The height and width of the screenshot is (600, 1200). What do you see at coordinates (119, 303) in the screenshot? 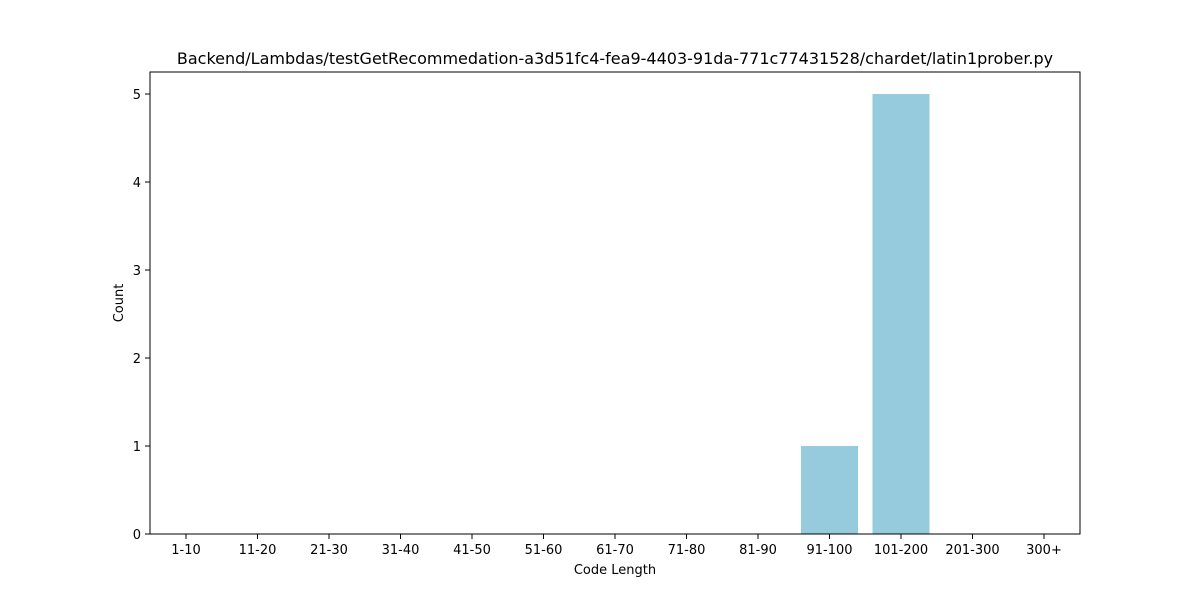
I see `y-axis-label: Count` at bounding box center [119, 303].